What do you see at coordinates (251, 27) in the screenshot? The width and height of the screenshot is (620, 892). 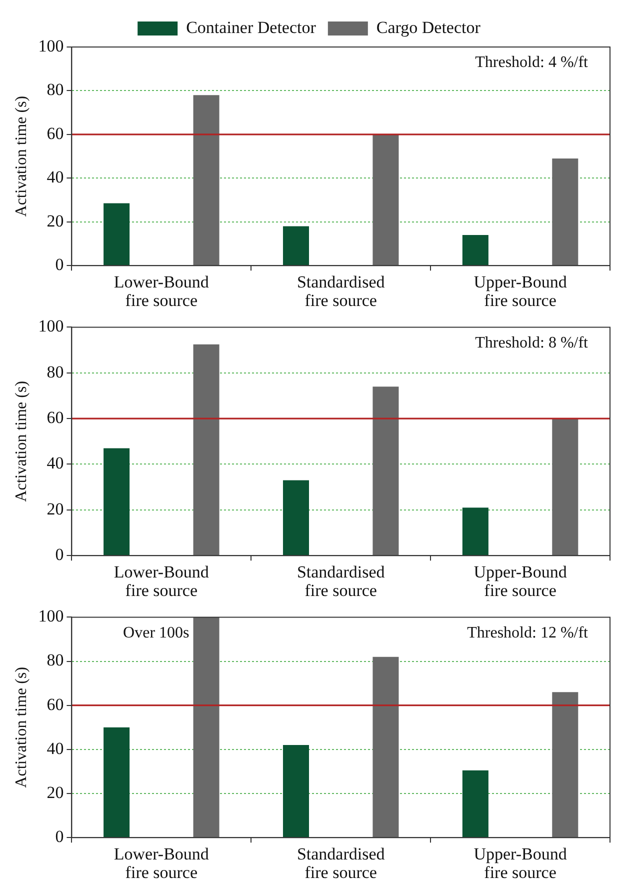 I see `legend-label: Container Detector` at bounding box center [251, 27].